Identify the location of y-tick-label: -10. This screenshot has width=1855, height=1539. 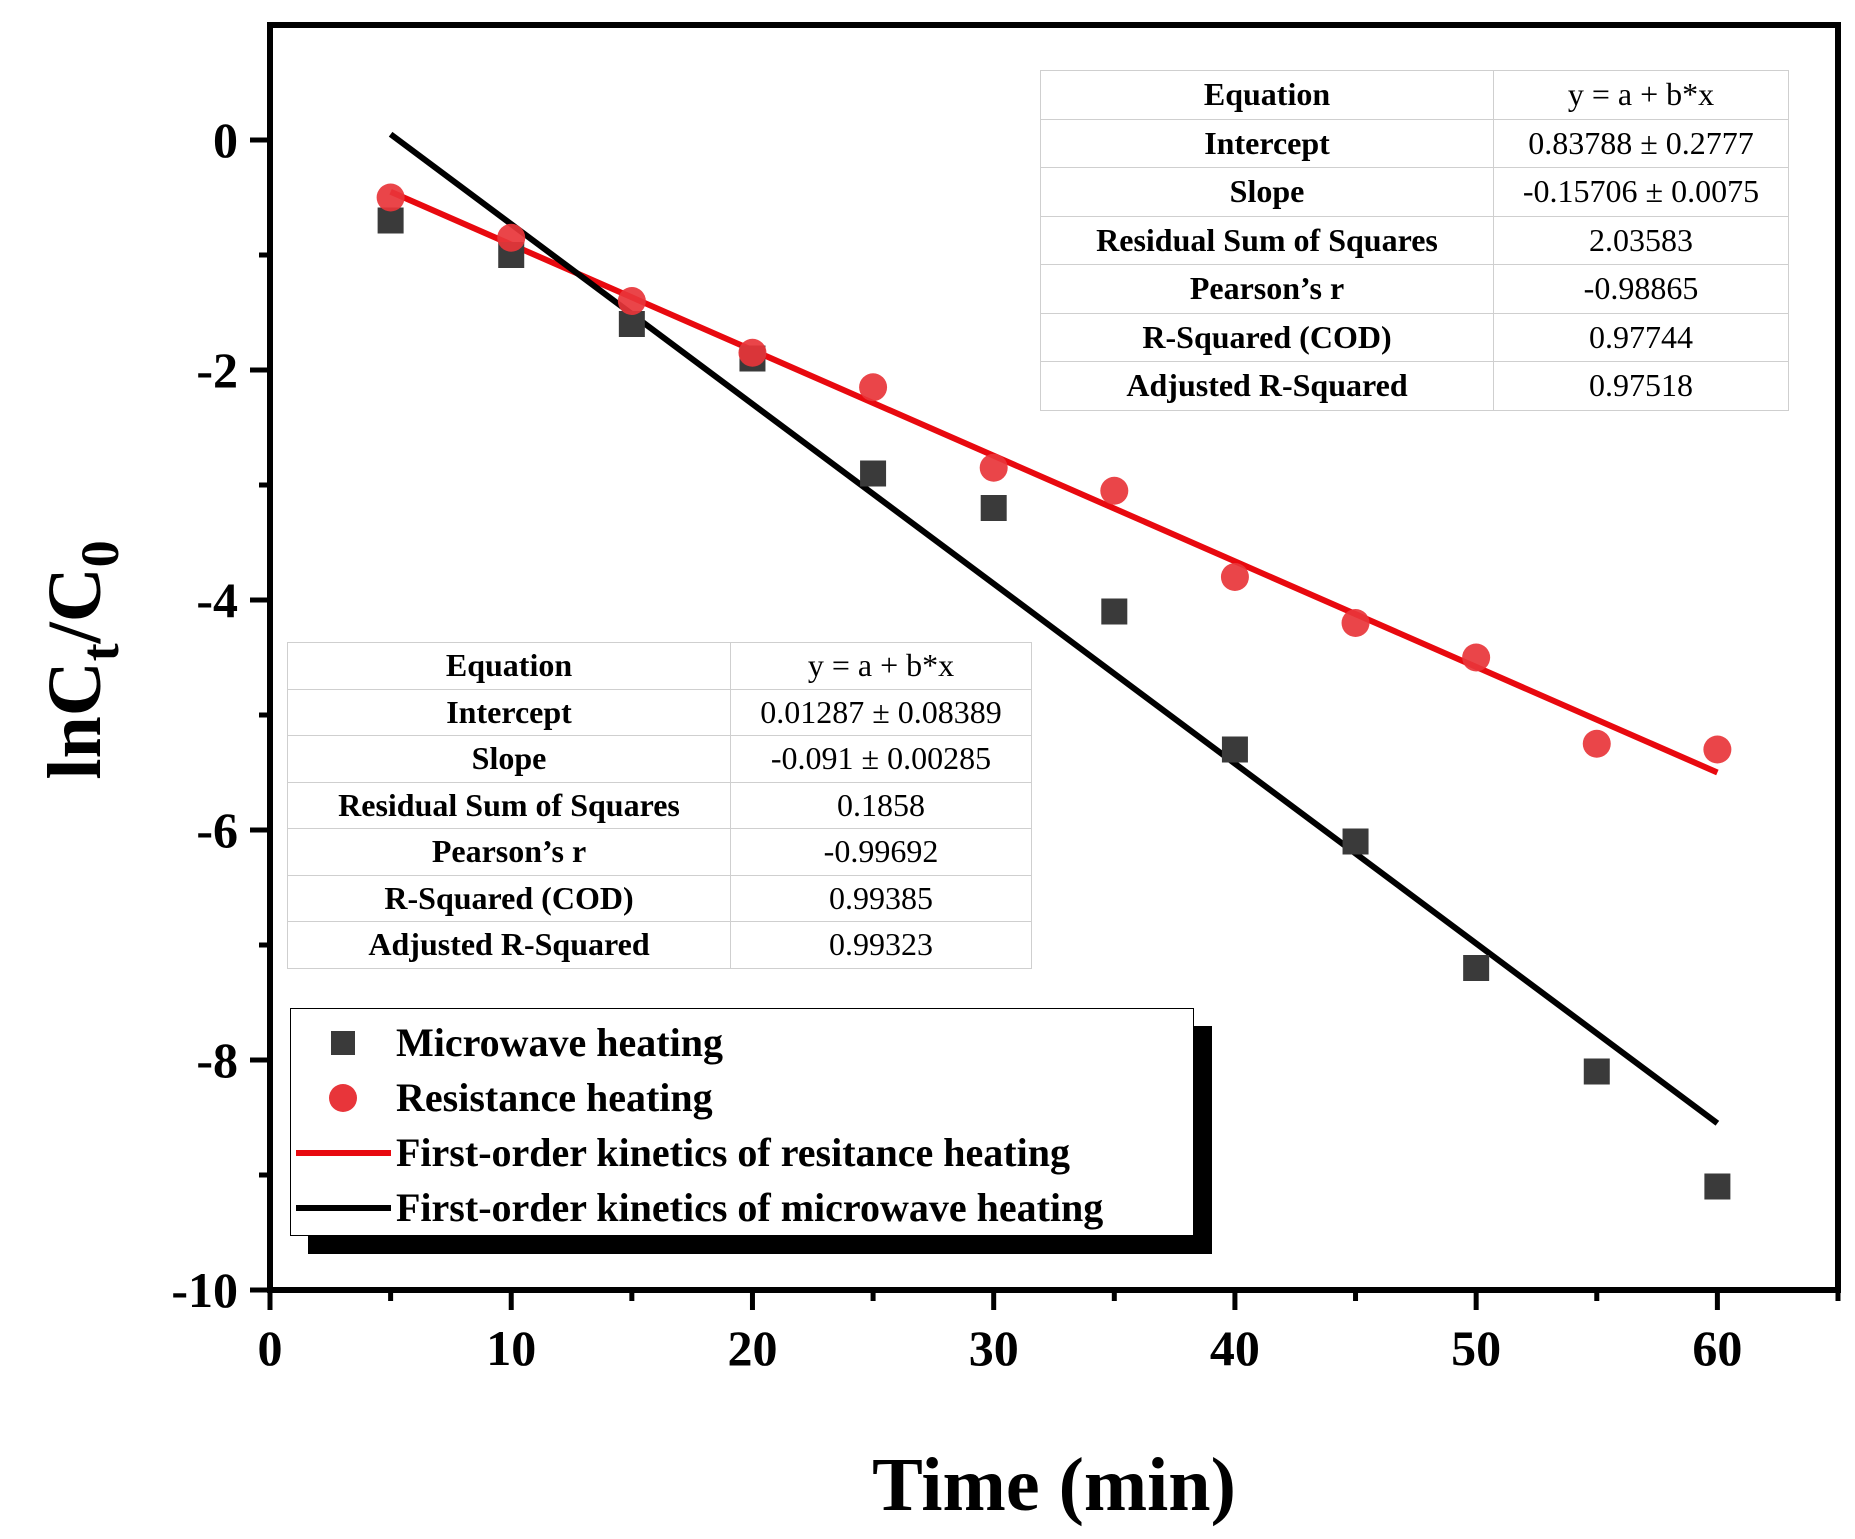
(204, 1290).